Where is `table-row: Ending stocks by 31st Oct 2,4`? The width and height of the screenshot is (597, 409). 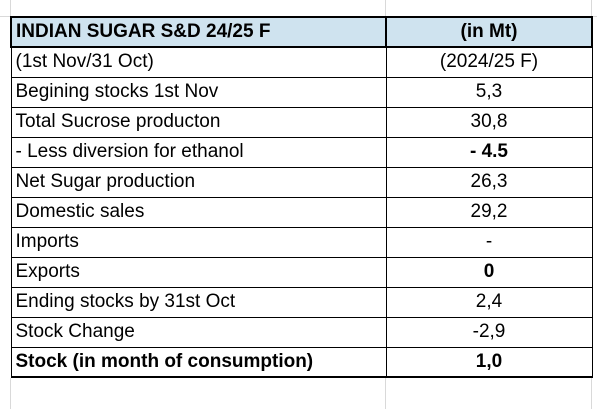 table-row: Ending stocks by 31st Oct 2,4 is located at coordinates (301, 302).